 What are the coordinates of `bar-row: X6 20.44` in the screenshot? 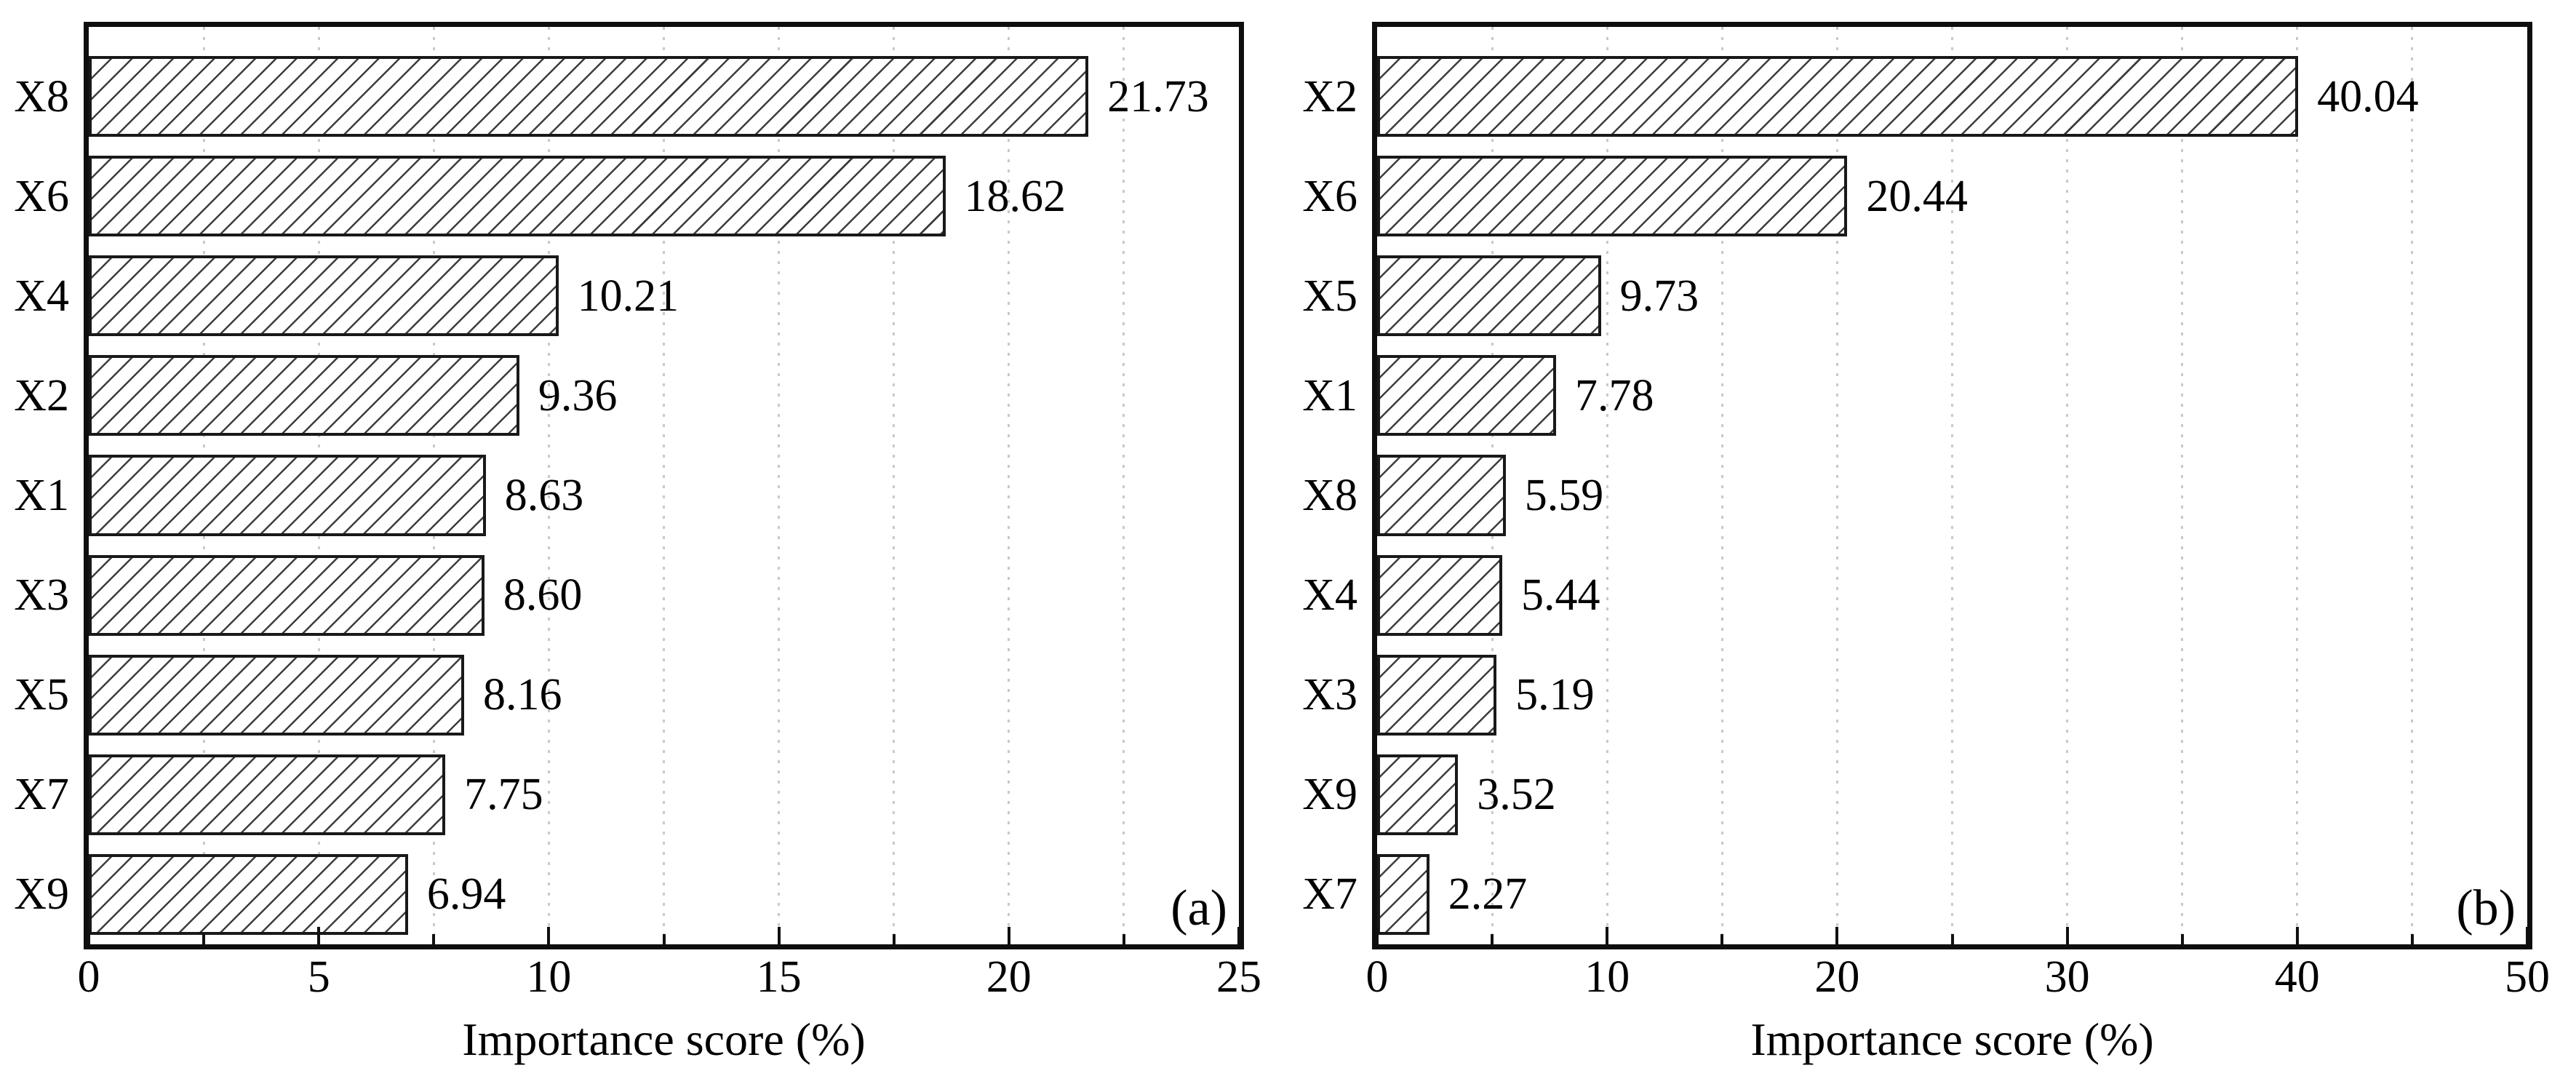 It's located at (1914, 196).